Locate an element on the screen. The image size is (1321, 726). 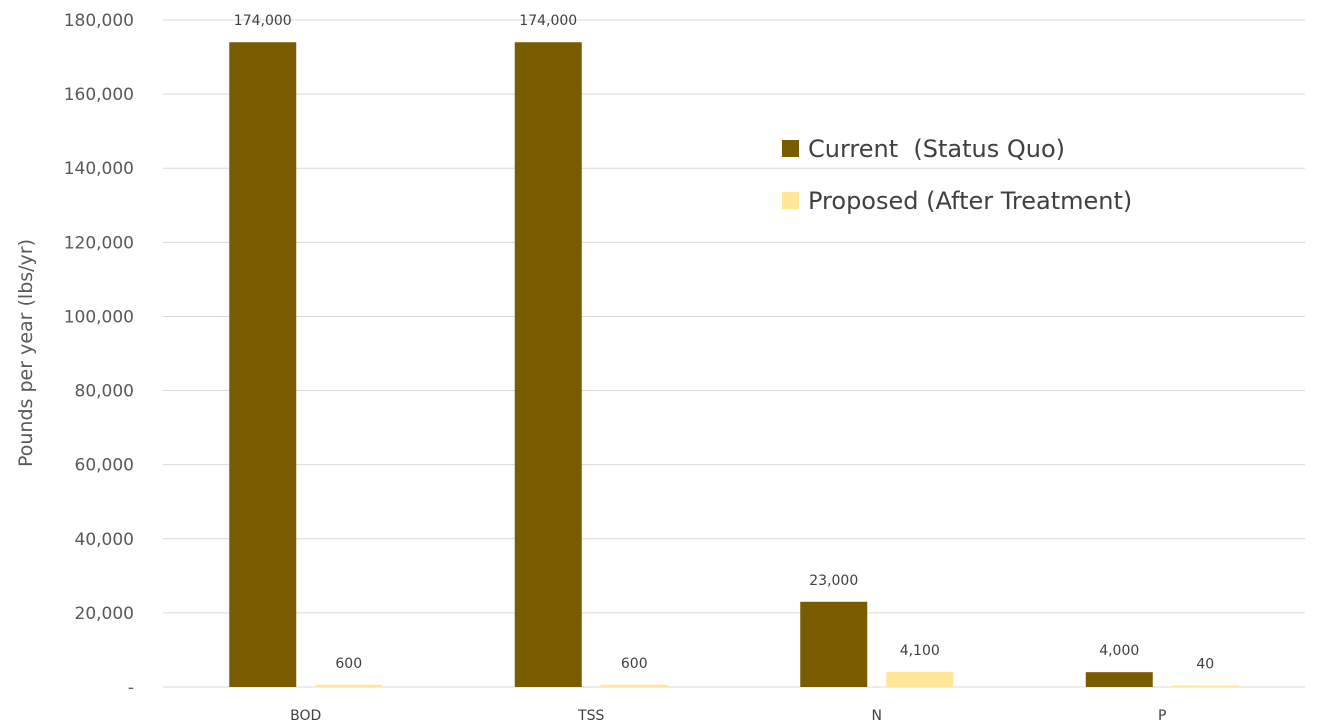
bar-n-proposed is located at coordinates (920, 679).